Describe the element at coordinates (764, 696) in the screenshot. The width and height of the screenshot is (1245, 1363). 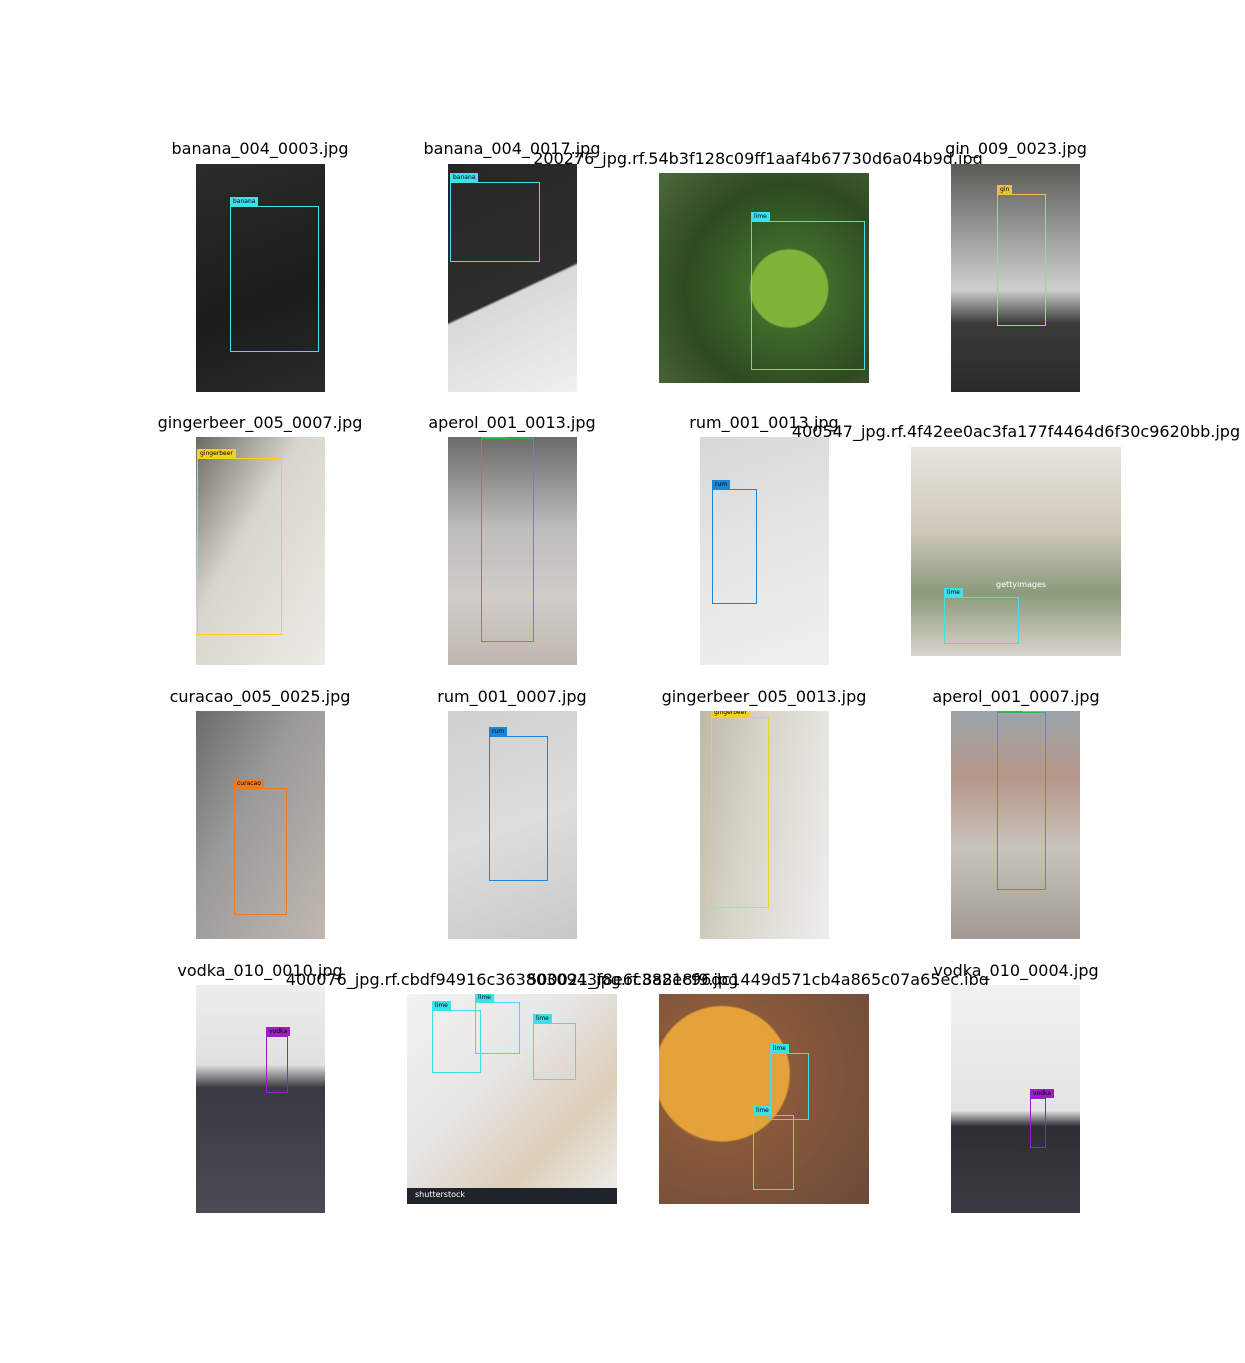
I see `image-title: gingerbeer_005_0013.jpg` at that location.